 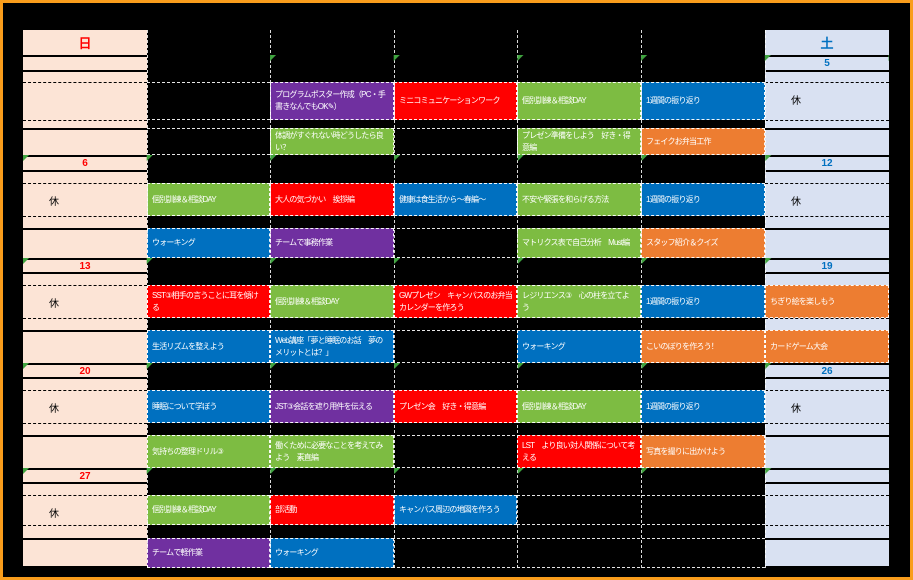 What do you see at coordinates (332, 141) in the screenshot?
I see `event-cell: 体調がすぐれない時どうしたら良い？` at bounding box center [332, 141].